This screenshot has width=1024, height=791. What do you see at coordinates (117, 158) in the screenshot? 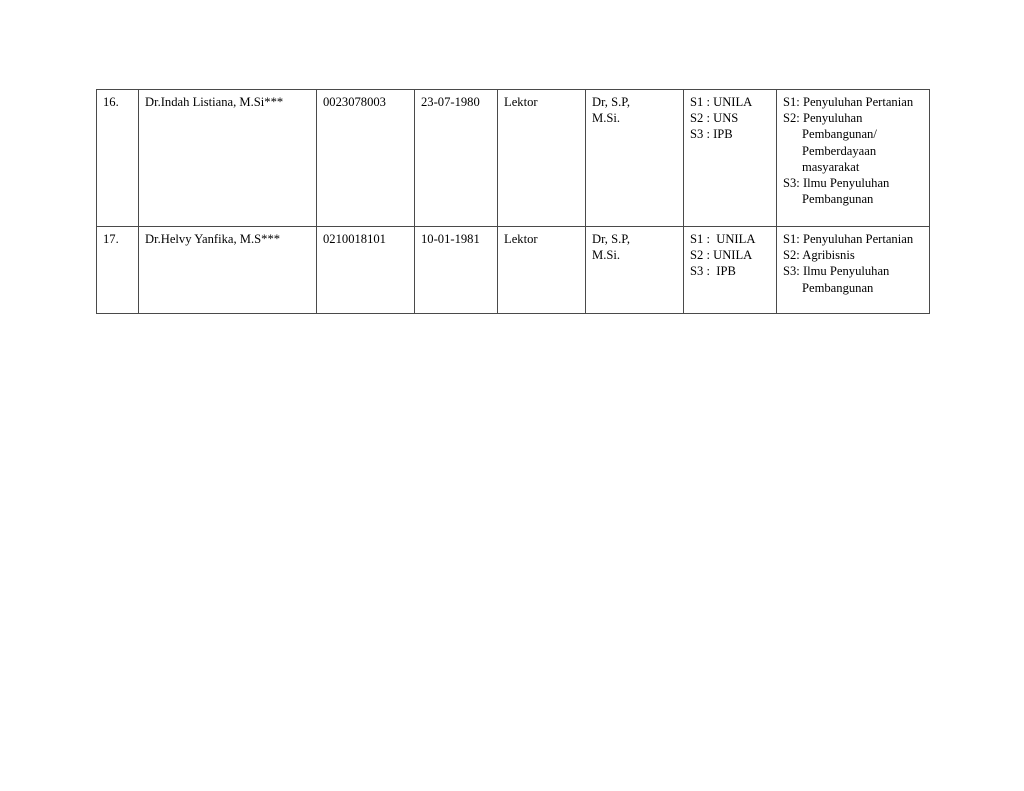
I see `row-number-cell: 16.` at bounding box center [117, 158].